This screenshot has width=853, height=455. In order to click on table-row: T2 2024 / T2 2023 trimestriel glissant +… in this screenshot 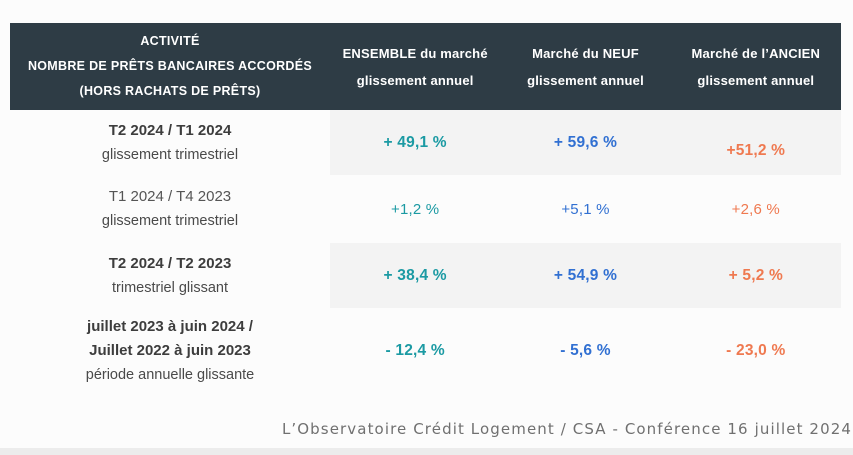, I will do `click(425, 275)`.